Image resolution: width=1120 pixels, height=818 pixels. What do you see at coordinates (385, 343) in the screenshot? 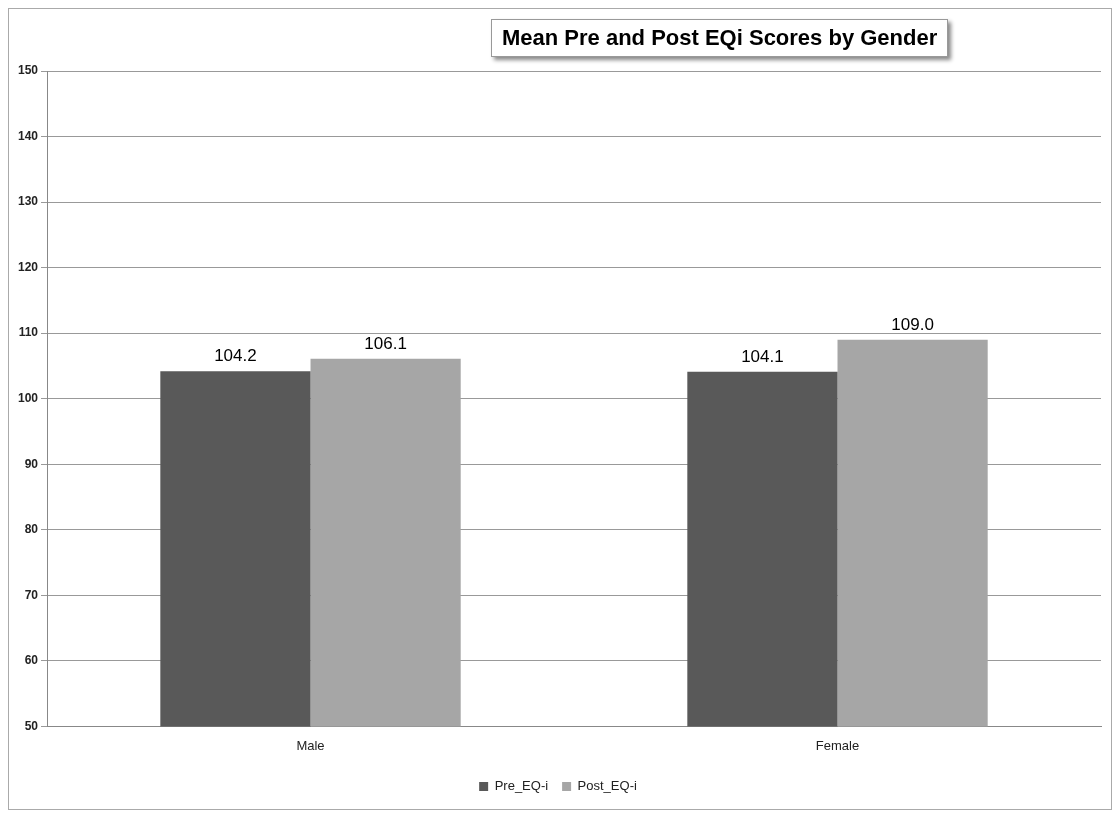
I see `data-label: 106.1` at bounding box center [385, 343].